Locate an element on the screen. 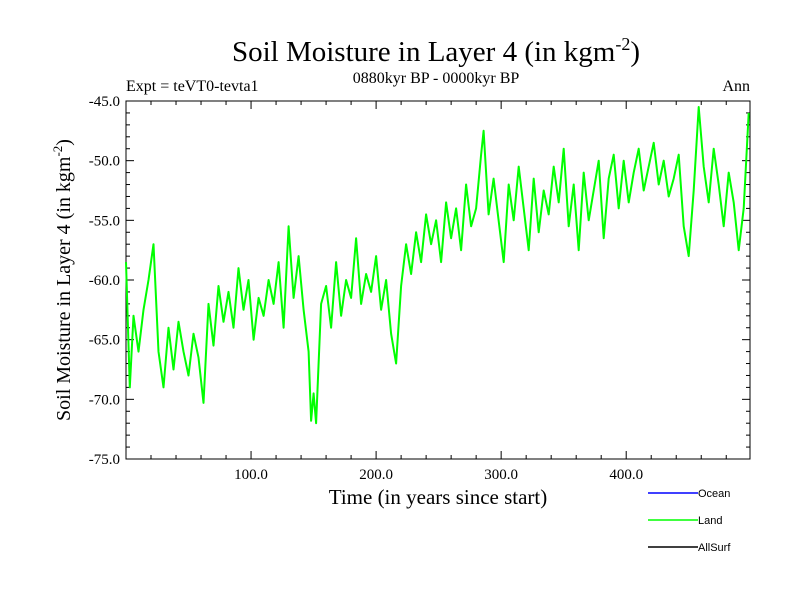 This screenshot has height=600, width=800. chart-title-main: Soil Moisture in Layer 4 (in kgm is located at coordinates (424, 52).